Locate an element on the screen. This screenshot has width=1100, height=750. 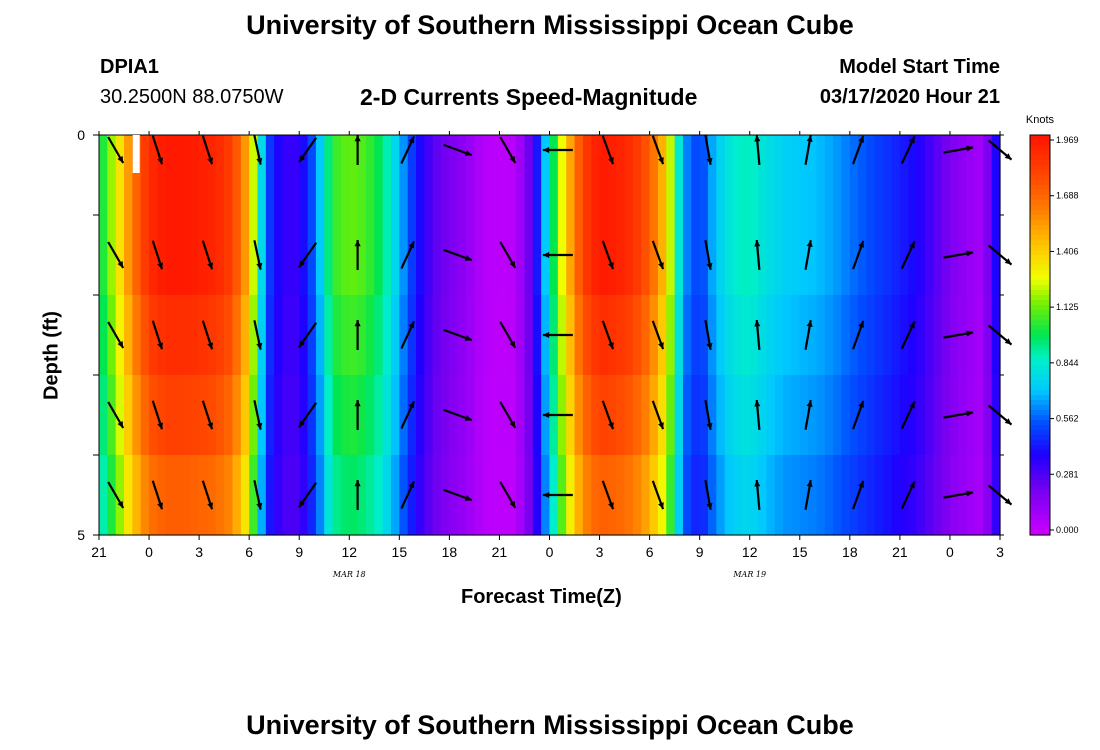
x-axis-label: Forecast Time(Z) is located at coordinates (541, 597).